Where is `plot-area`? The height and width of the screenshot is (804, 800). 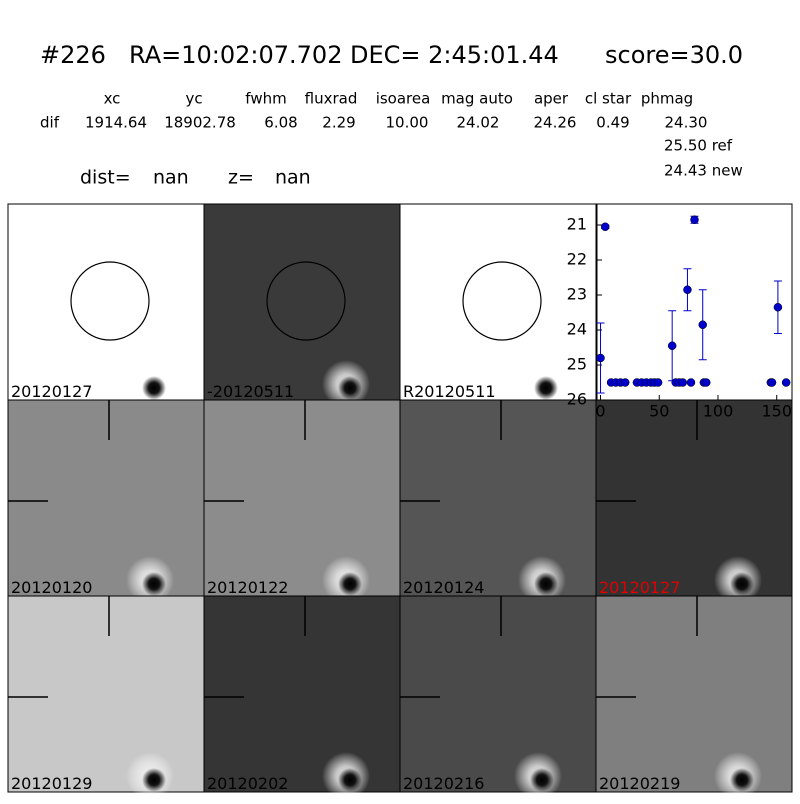
plot-area is located at coordinates (694, 302).